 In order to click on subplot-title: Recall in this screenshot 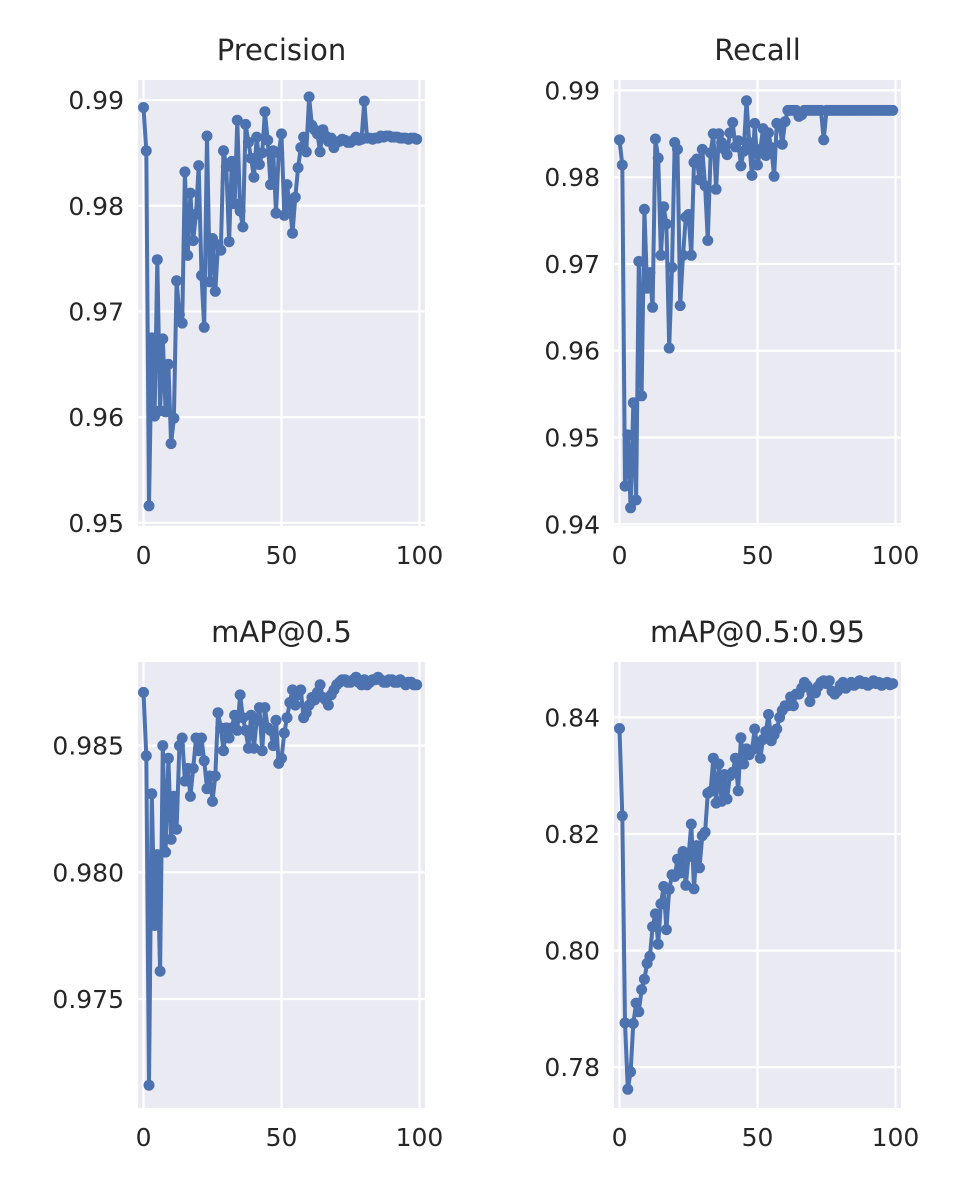, I will do `click(757, 50)`.